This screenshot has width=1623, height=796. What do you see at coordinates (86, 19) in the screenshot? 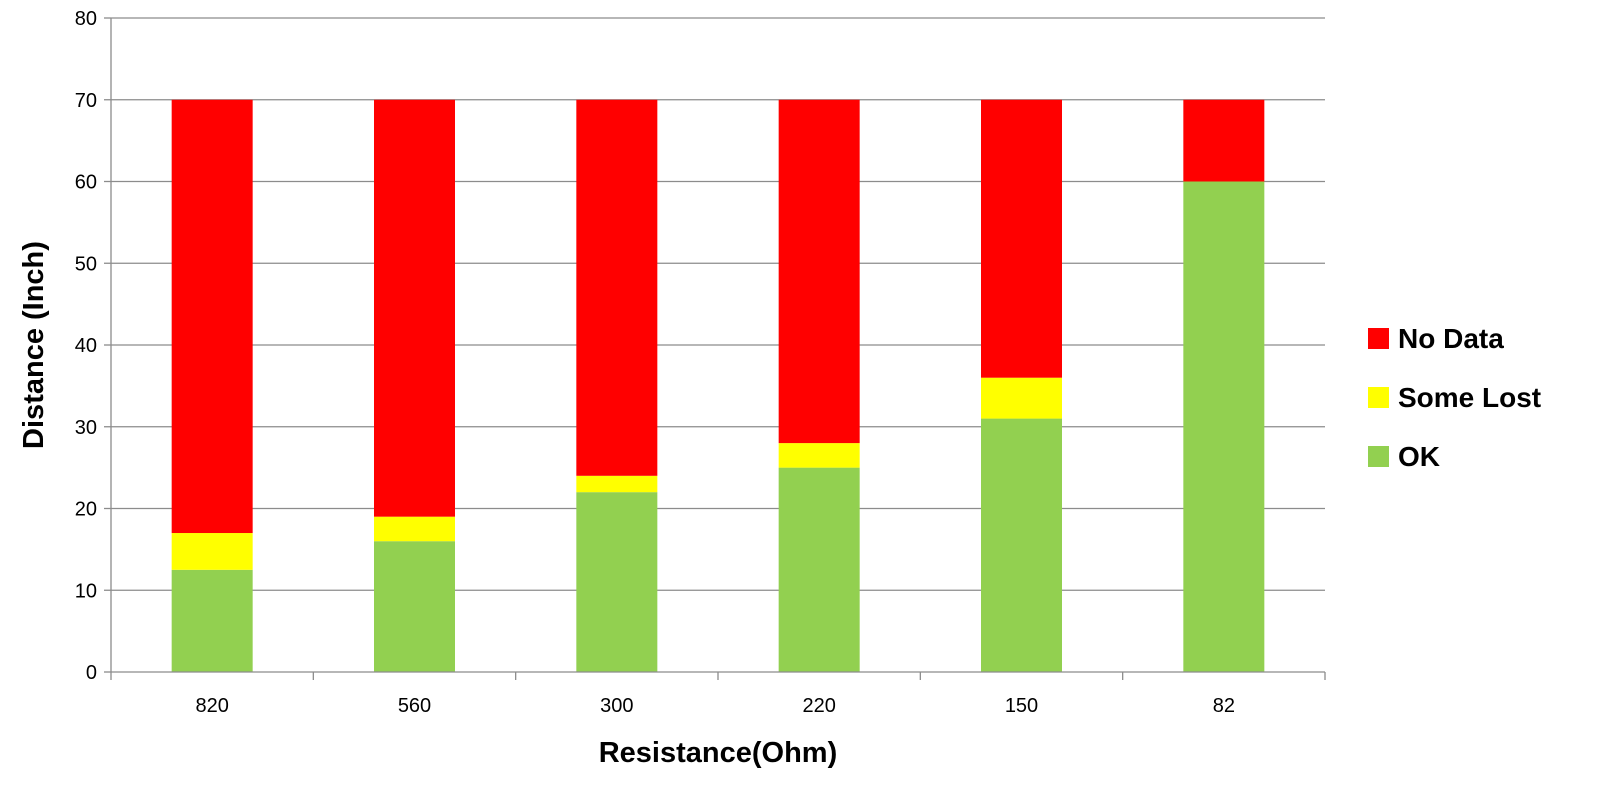
I see `y-tick-label-80: 80` at bounding box center [86, 19].